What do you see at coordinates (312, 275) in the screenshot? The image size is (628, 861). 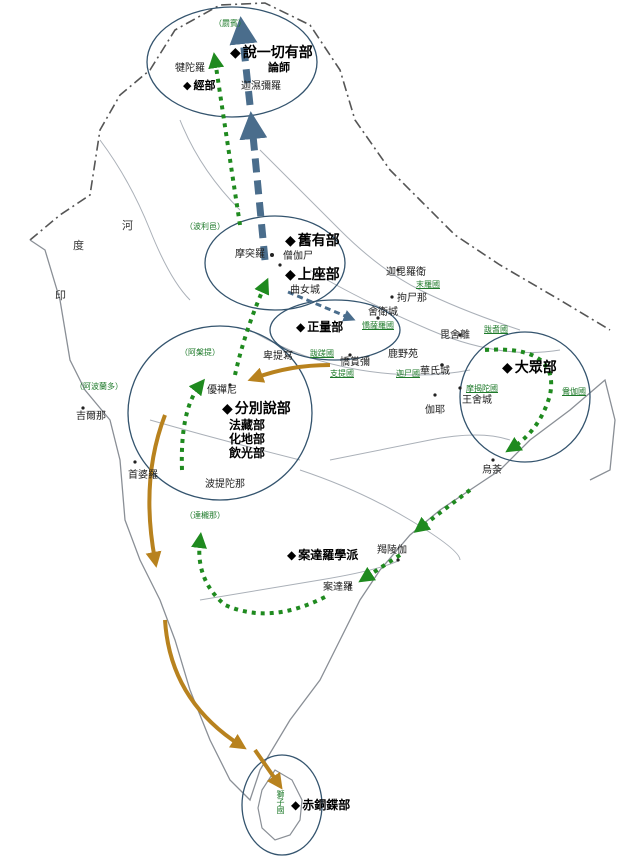 I see `sect-shangzuo: 上座部` at bounding box center [312, 275].